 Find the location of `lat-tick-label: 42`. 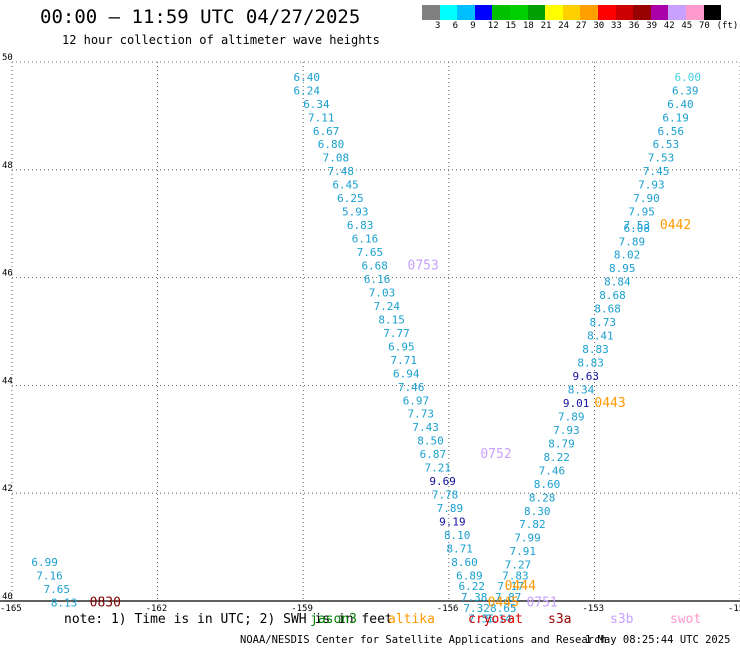

lat-tick-label: 42 is located at coordinates (7, 489).